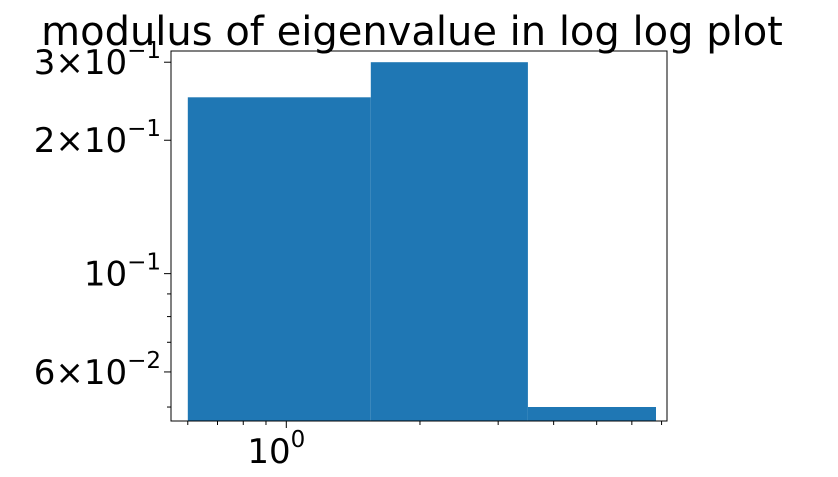  Describe the element at coordinates (97, 60) in the screenshot. I see `y-tick-label-1: 3×10⁻¹` at that location.